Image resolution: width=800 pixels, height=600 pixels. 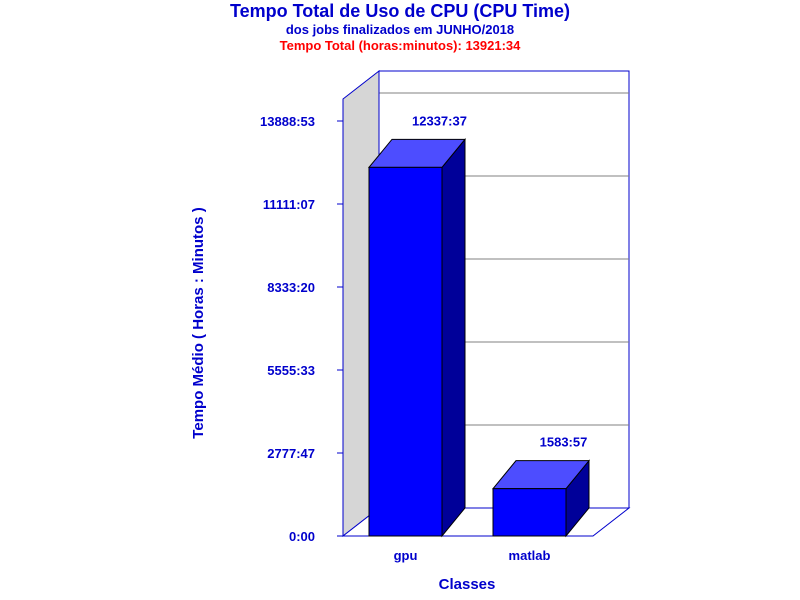 What do you see at coordinates (291, 287) in the screenshot?
I see `y-tick-label: 8333:20` at bounding box center [291, 287].